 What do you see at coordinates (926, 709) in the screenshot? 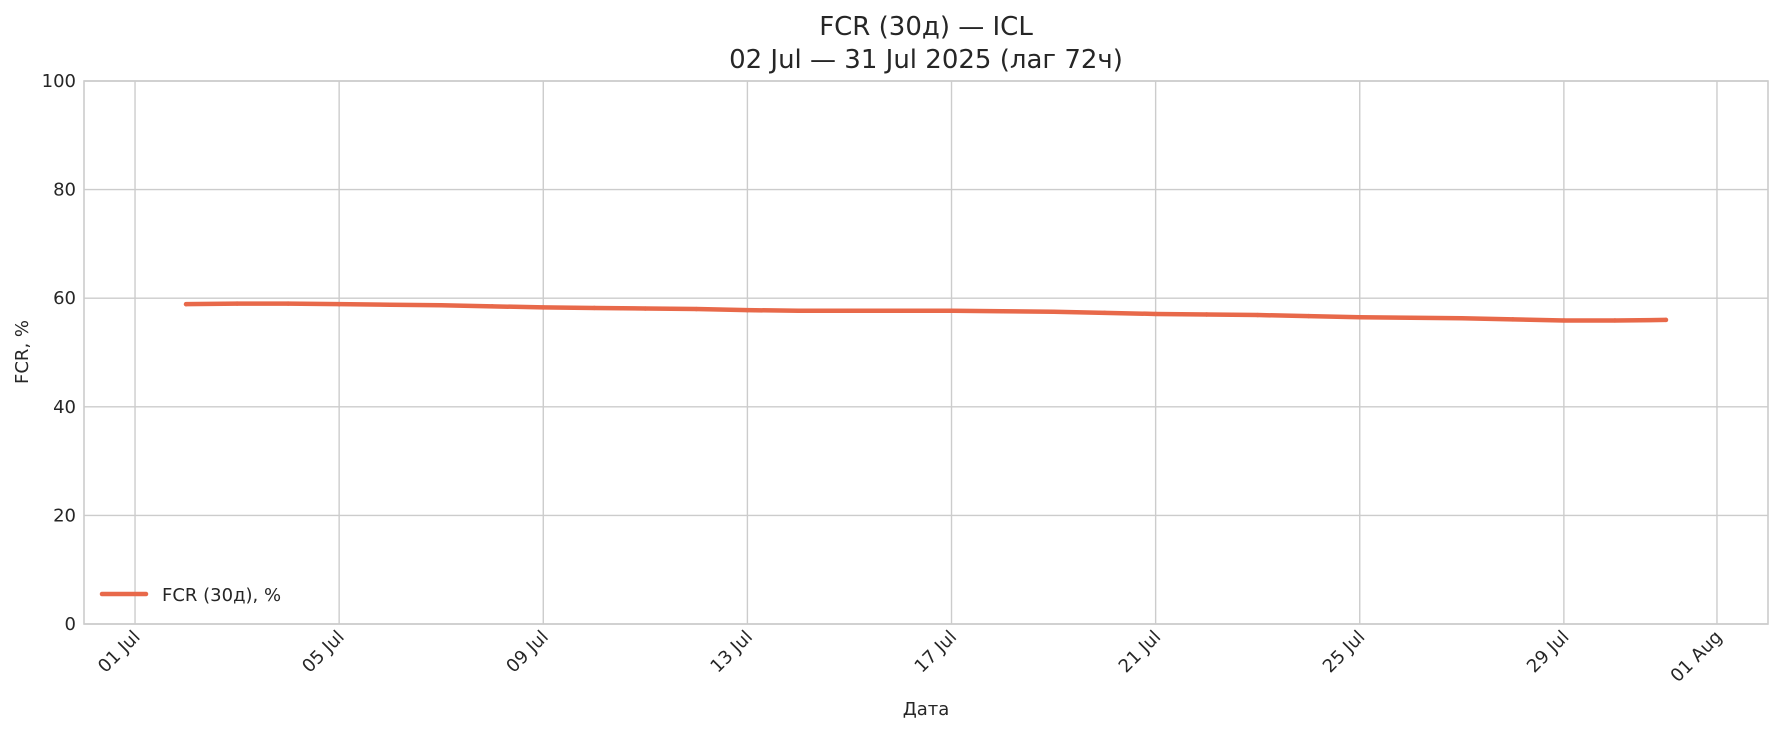
I see `x-axis-label: Дата` at bounding box center [926, 709].